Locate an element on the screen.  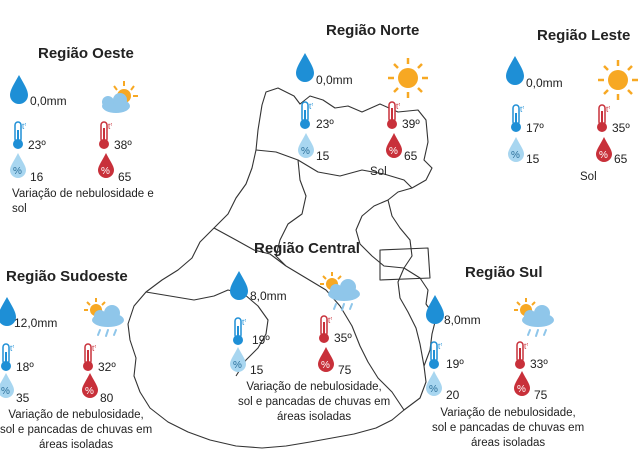
weather-description: Variação de nebulosidade e sol is located at coordinates (83, 201).